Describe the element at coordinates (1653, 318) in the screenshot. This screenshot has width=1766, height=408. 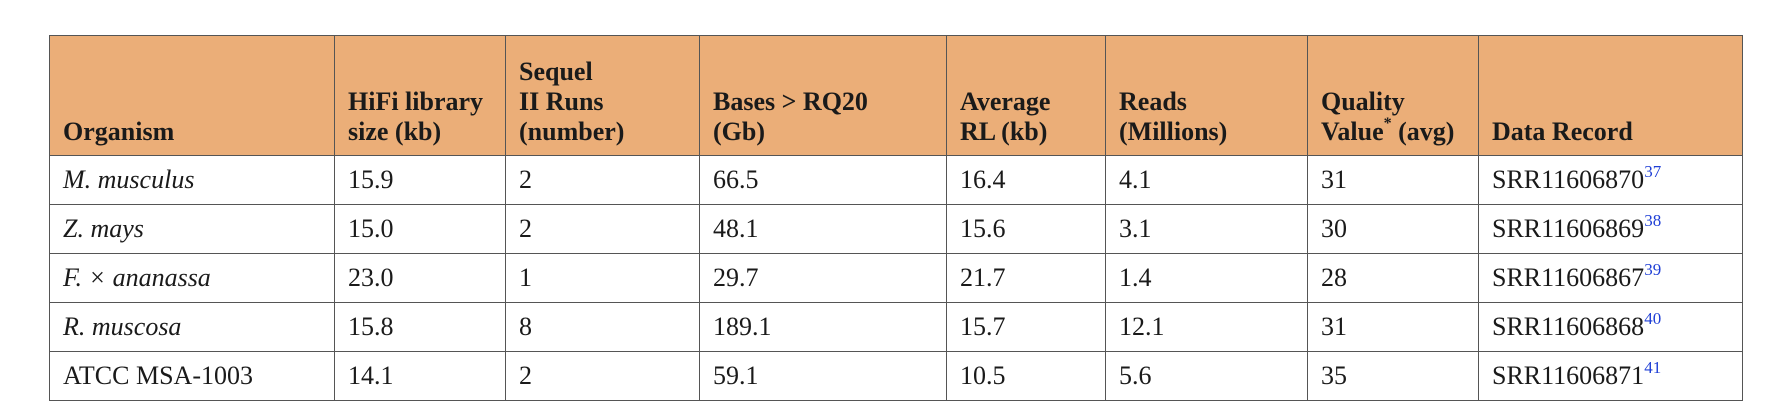
I see `reference-link: 40` at that location.